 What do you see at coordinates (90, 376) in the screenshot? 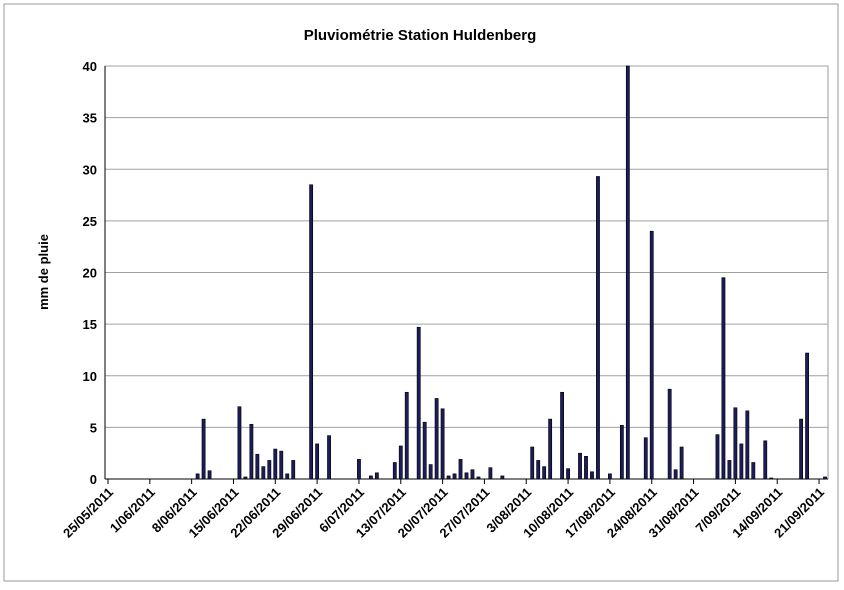
I see `y-tick-label: 10` at bounding box center [90, 376].